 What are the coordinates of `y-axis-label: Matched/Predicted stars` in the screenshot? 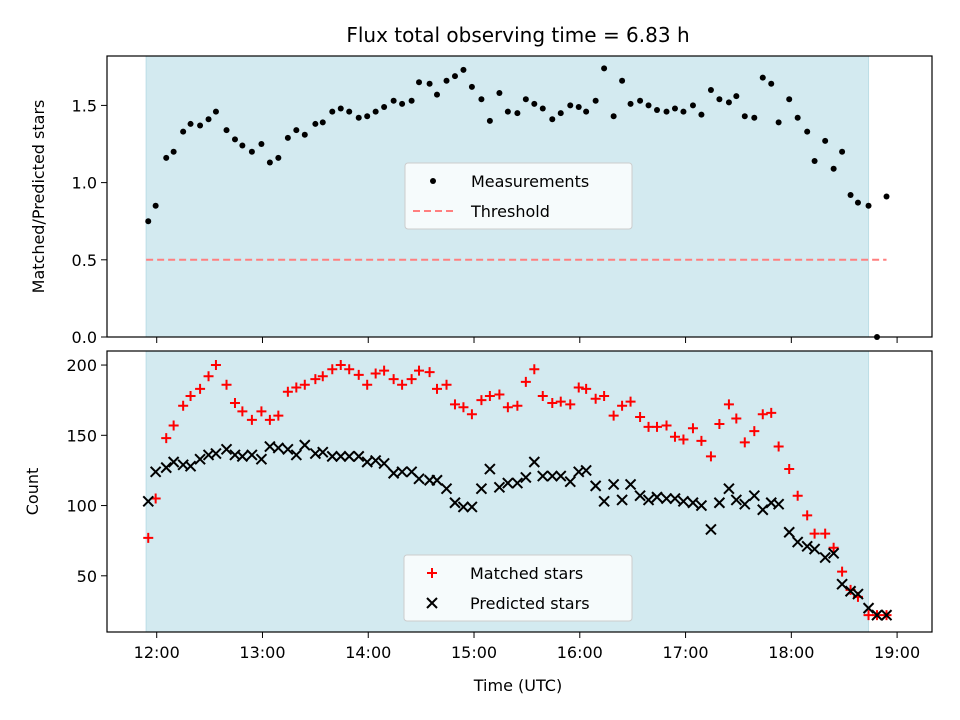 It's located at (38, 197).